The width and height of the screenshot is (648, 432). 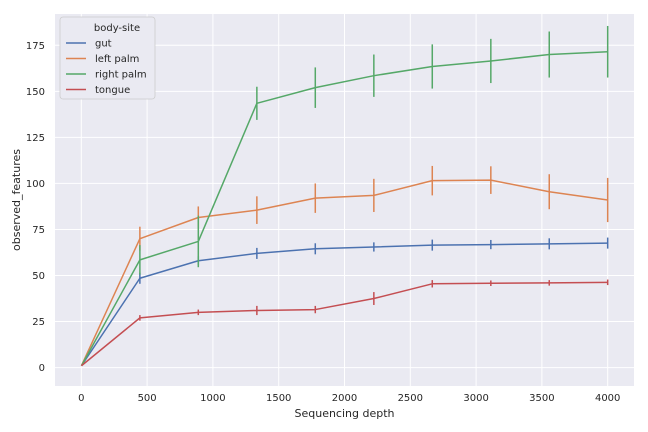 I want to click on y-tick-label: 100, so click(x=35, y=184).